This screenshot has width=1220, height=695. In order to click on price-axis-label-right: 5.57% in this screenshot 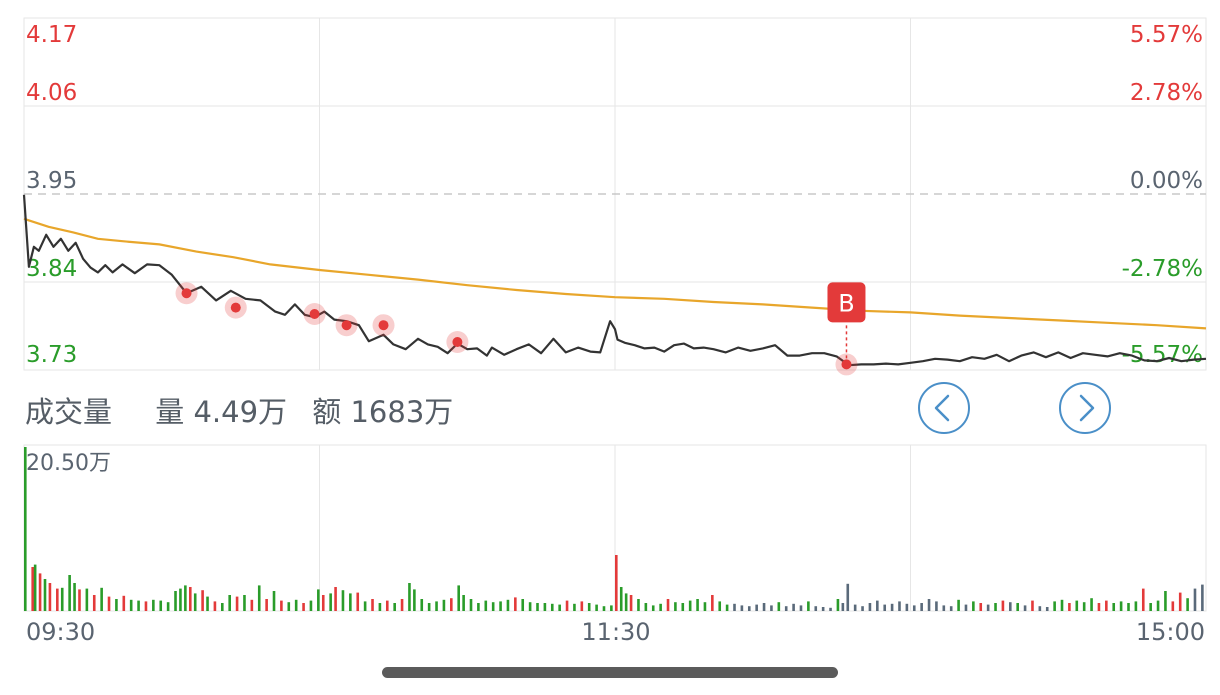, I will do `click(1166, 35)`.